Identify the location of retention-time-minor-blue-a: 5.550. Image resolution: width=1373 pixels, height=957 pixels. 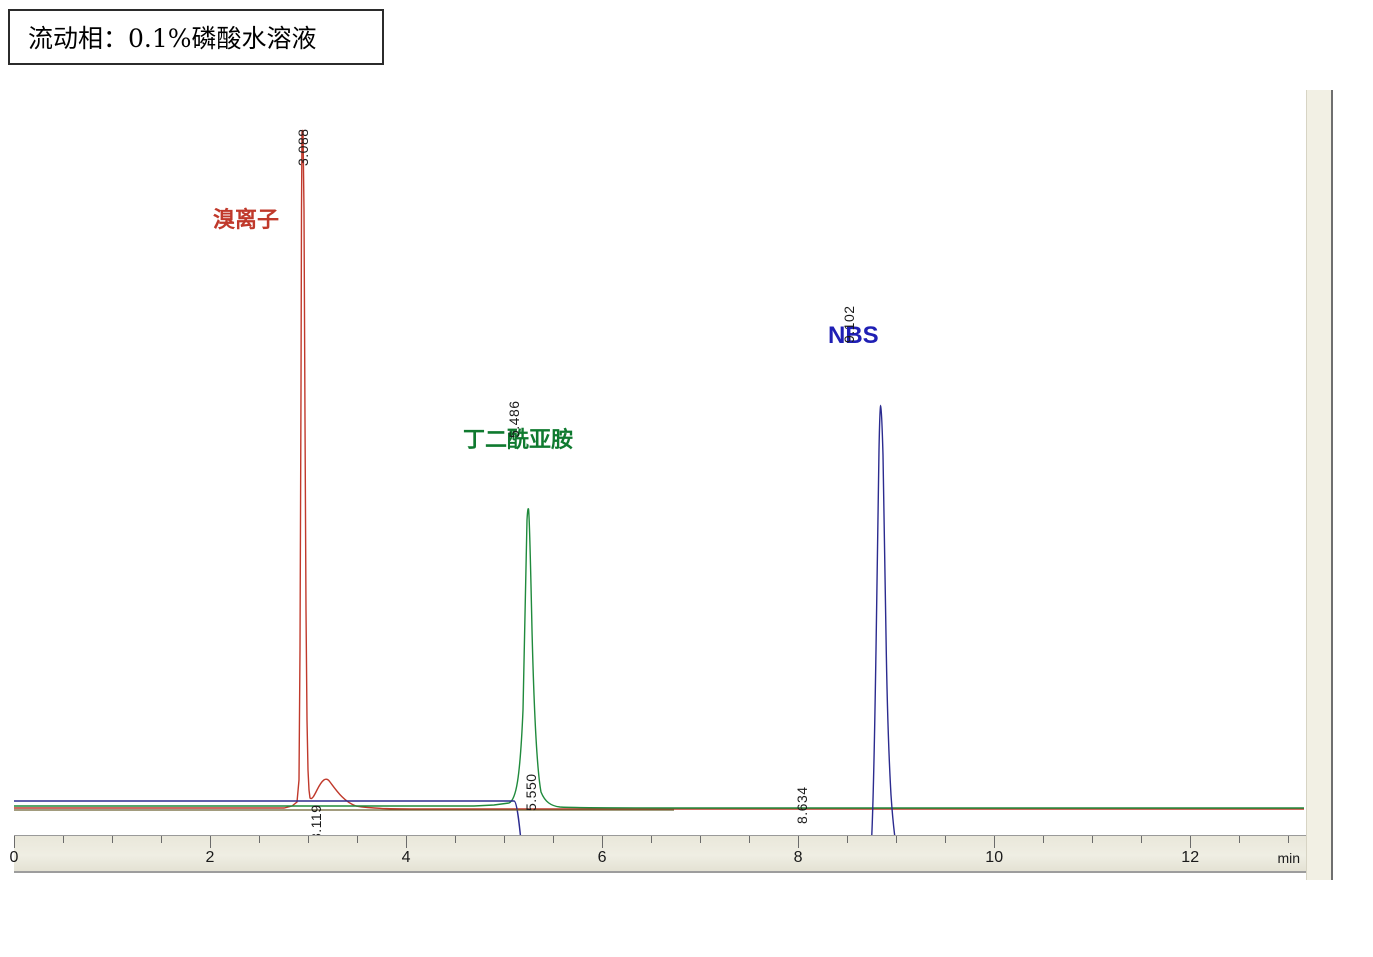
(531, 792).